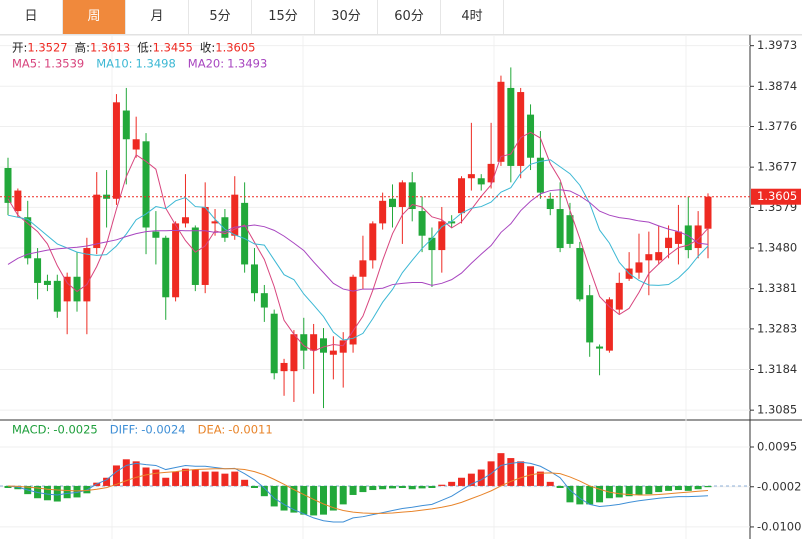  I want to click on legend-text: MA20:, so click(206, 64).